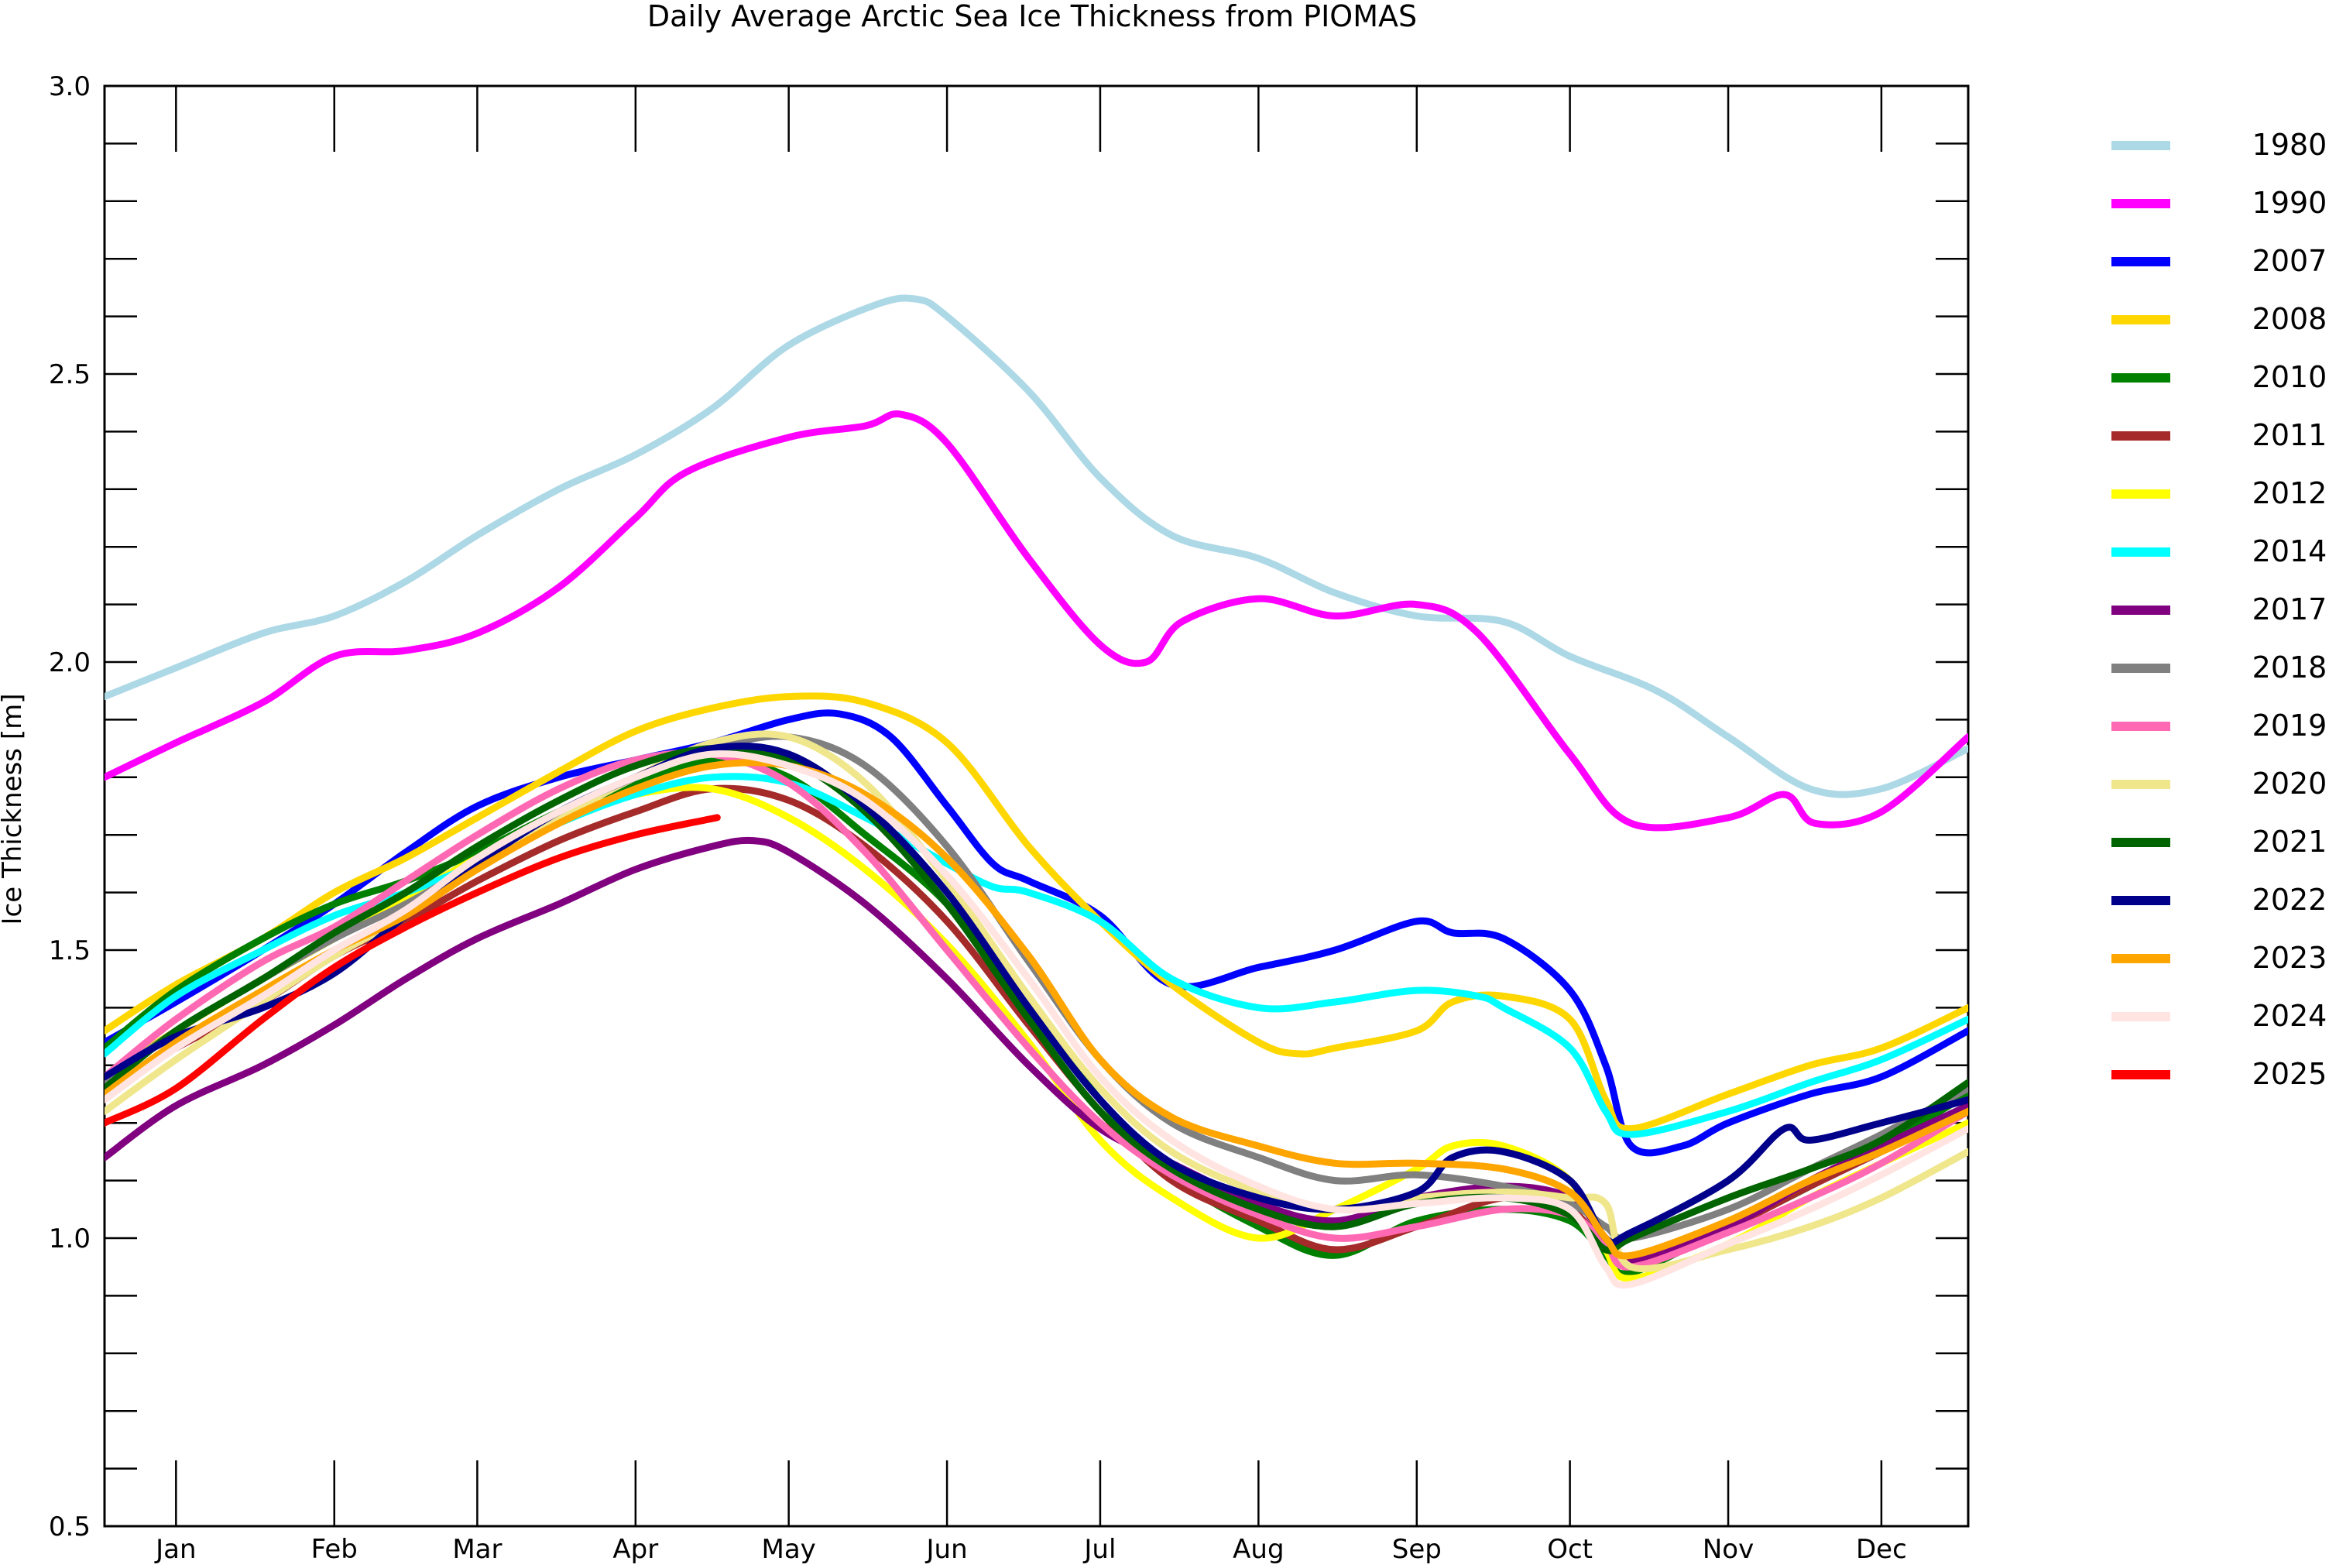 The image size is (2329, 1568). I want to click on x-tick-label: May, so click(789, 1549).